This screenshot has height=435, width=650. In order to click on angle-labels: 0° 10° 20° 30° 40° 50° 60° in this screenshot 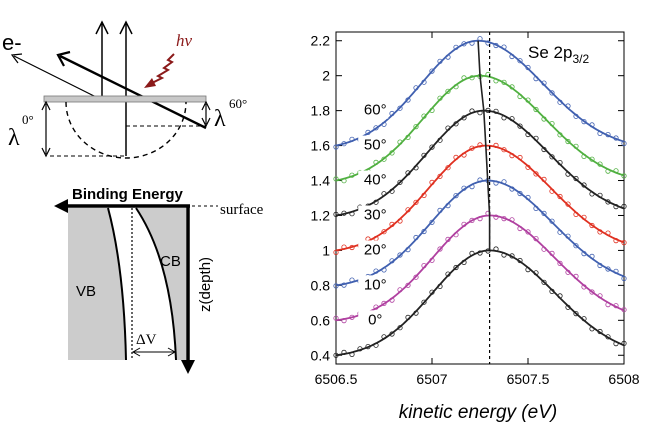, I will do `click(373, 214)`.